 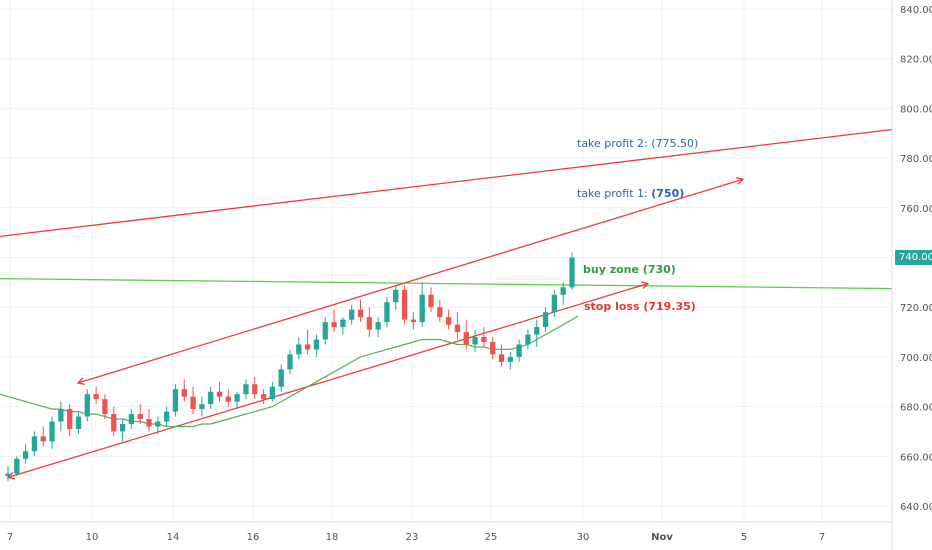 I want to click on x-tick-label: 25, so click(x=491, y=537).